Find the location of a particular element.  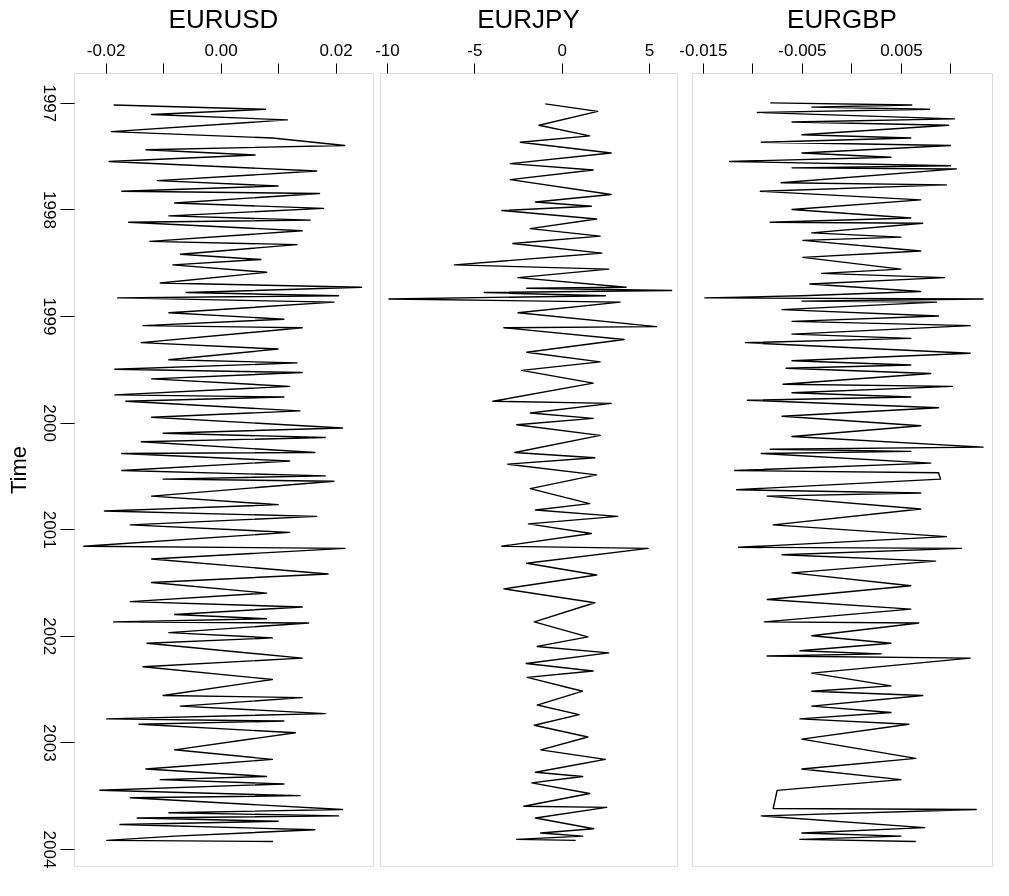

x-tick-label: 0.02 is located at coordinates (336, 50).